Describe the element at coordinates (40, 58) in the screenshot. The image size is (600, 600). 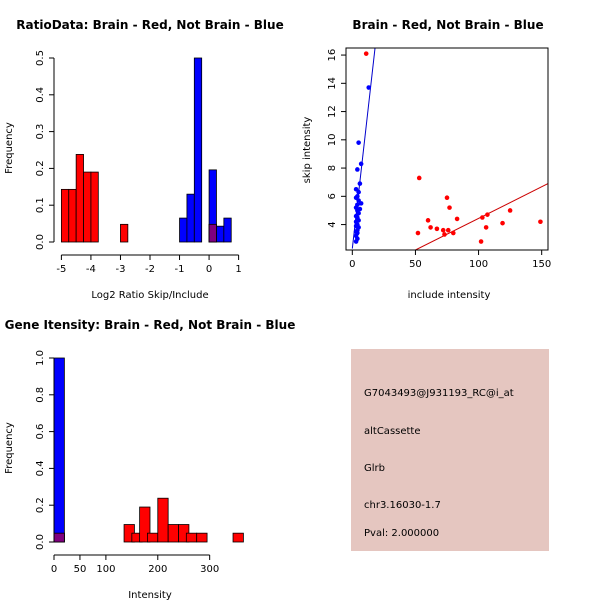
I see `y-tick-label: 0.5` at that location.